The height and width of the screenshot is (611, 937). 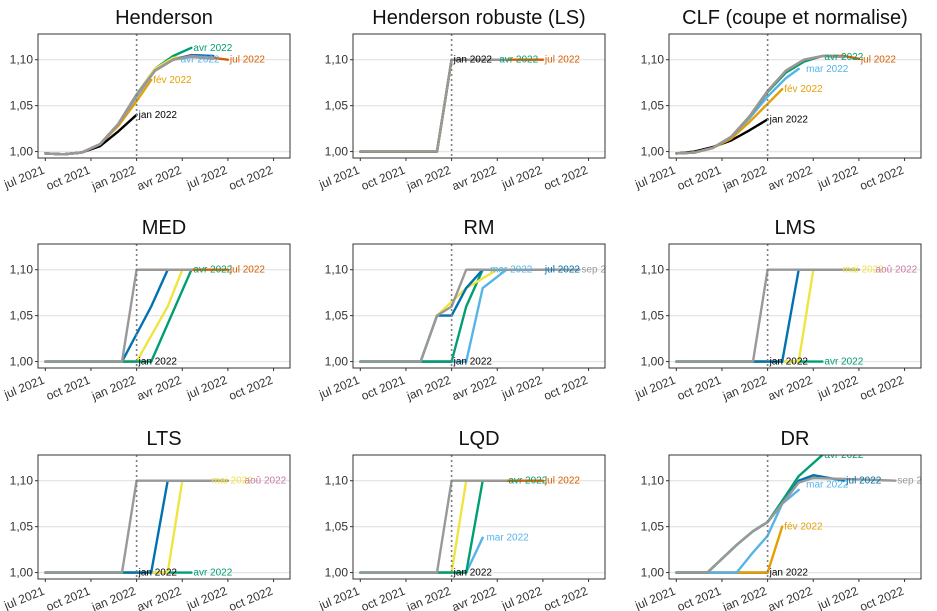 I want to click on series-label: mai 2022, so click(x=233, y=481).